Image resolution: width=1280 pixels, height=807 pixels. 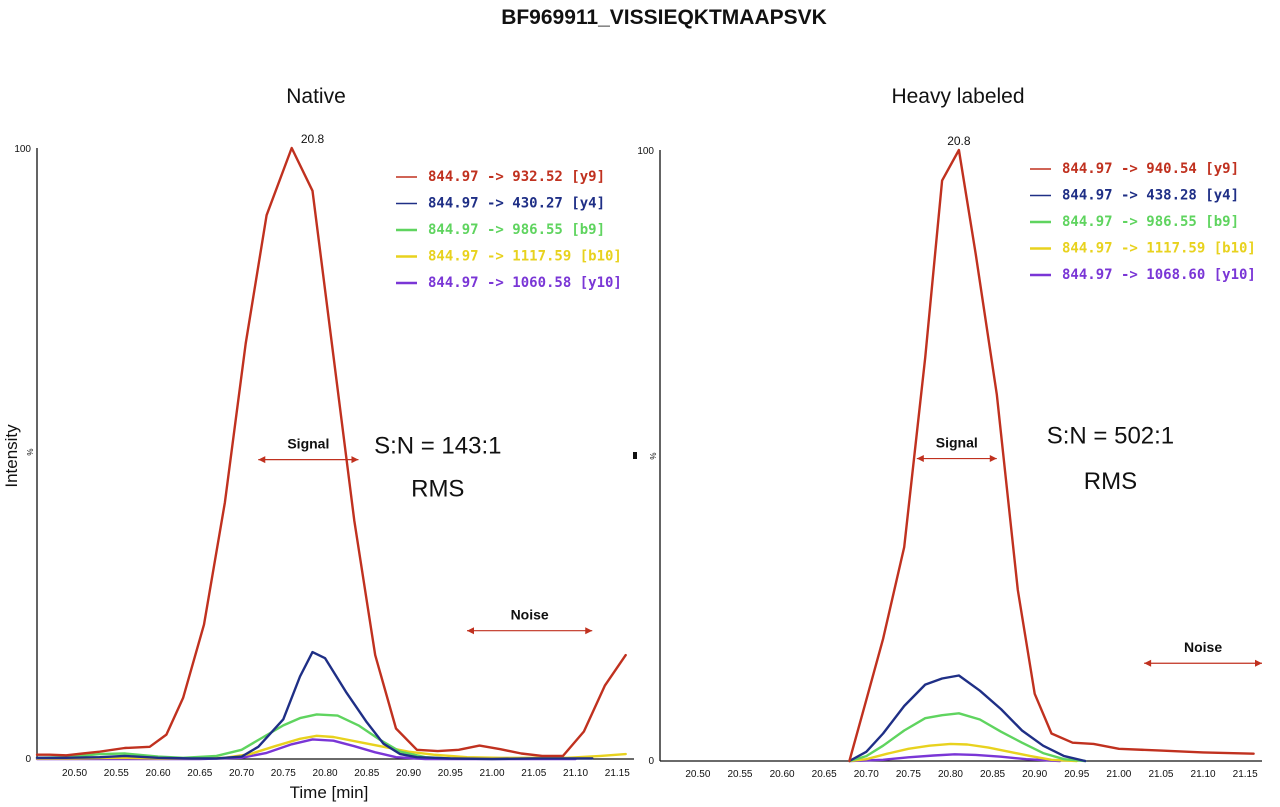 What do you see at coordinates (1110, 435) in the screenshot?
I see `signal-to-noise-label: S:N = 502:1` at bounding box center [1110, 435].